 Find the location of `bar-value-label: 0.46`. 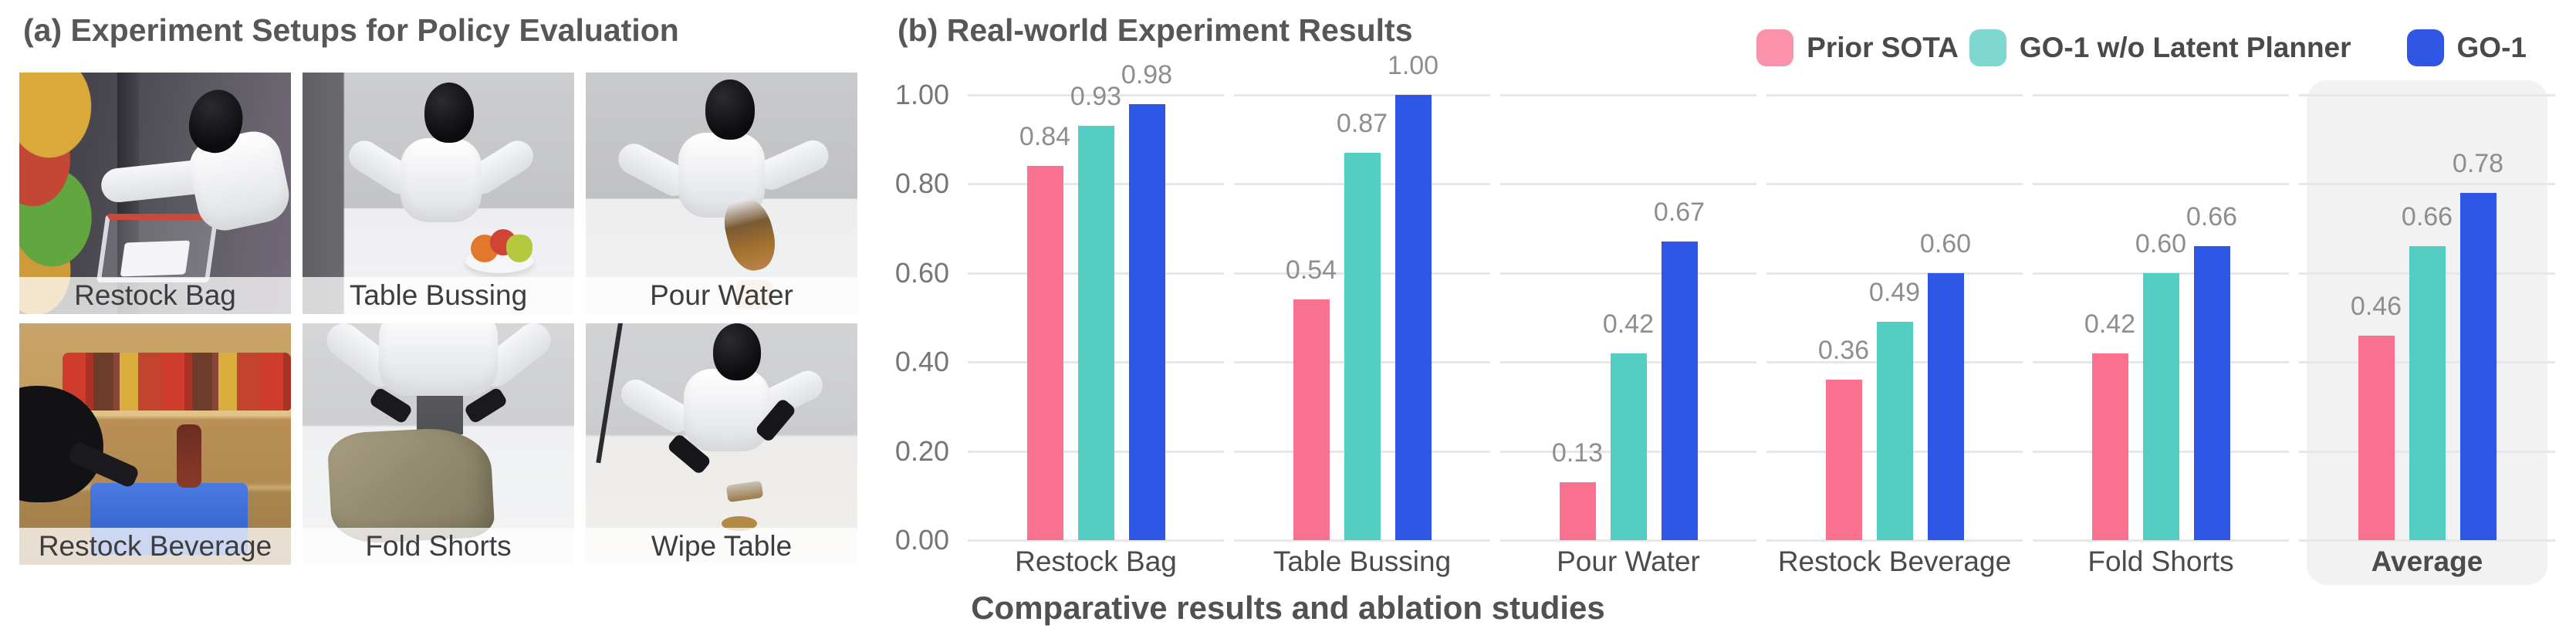

bar-value-label: 0.46 is located at coordinates (2376, 306).